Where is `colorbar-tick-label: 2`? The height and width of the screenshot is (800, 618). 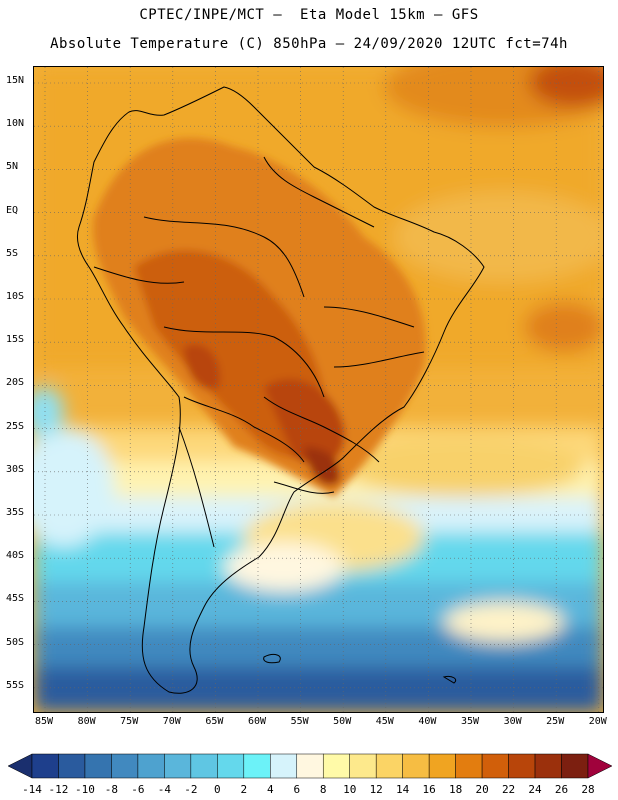
colorbar-tick-label: 2 is located at coordinates (244, 789).